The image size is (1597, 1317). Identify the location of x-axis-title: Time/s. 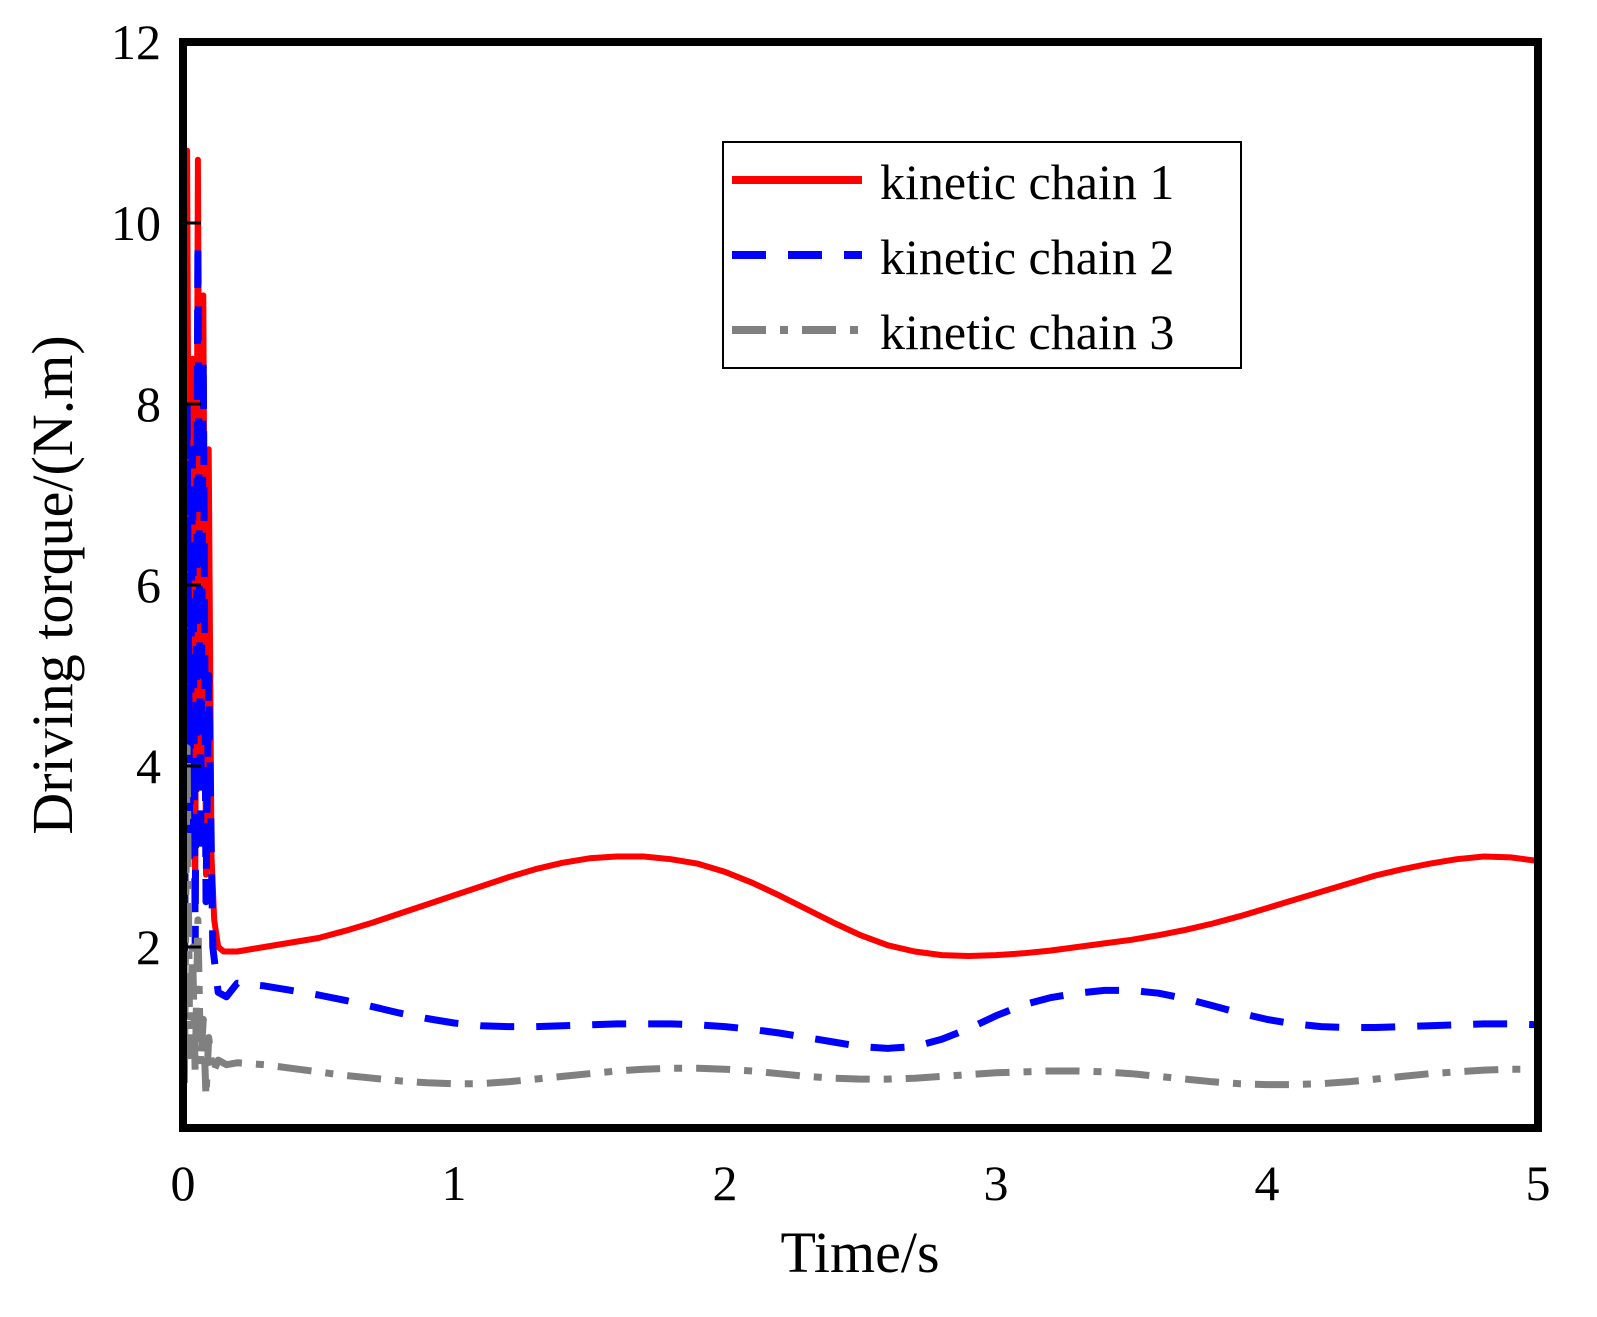
(859, 1252).